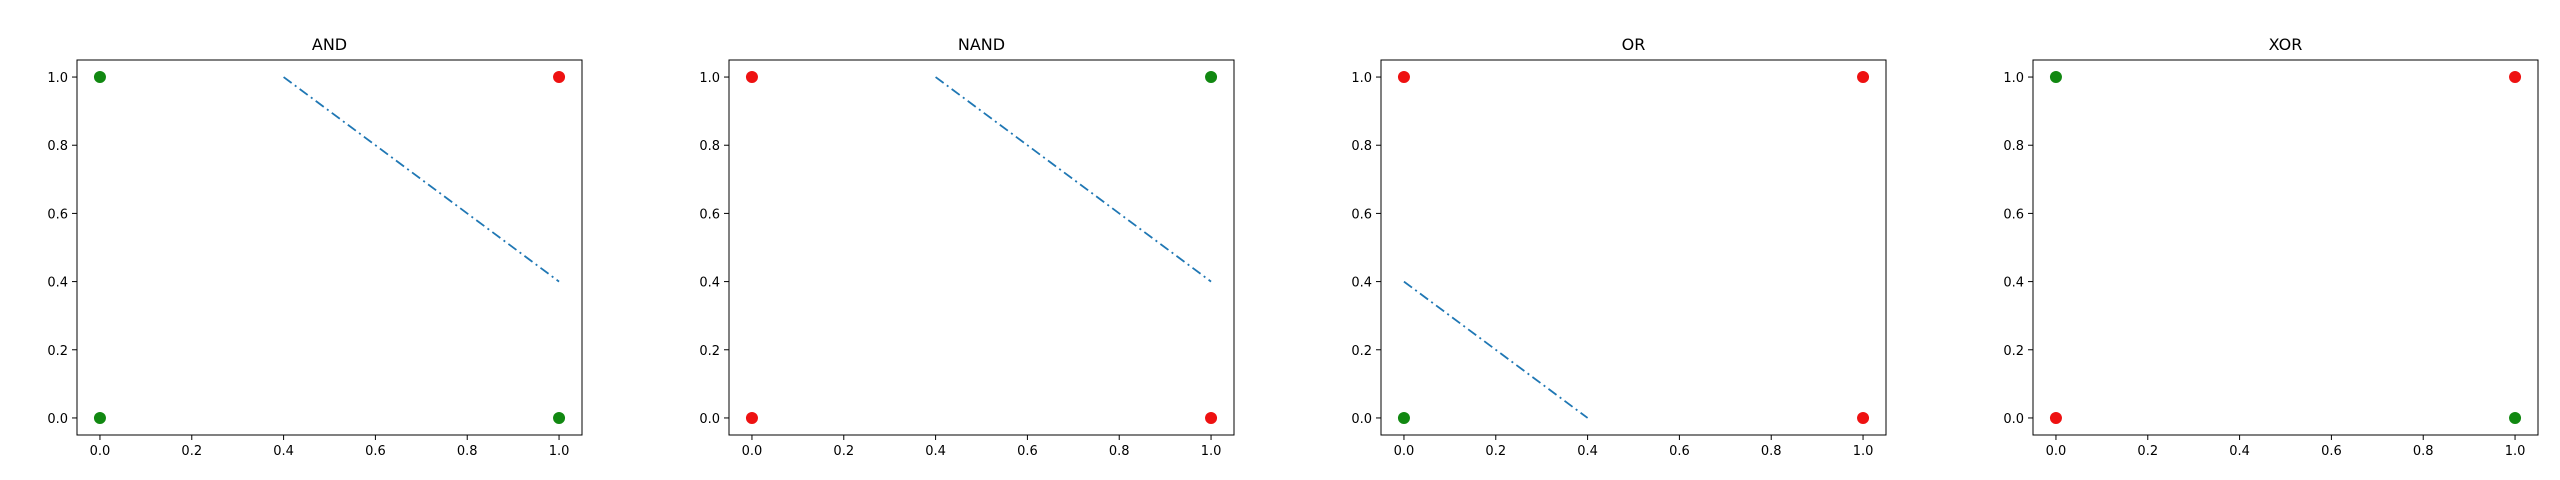 Image resolution: width=2560 pixels, height=480 pixels. I want to click on chart-0-ytick-label: 0.6, so click(57, 214).